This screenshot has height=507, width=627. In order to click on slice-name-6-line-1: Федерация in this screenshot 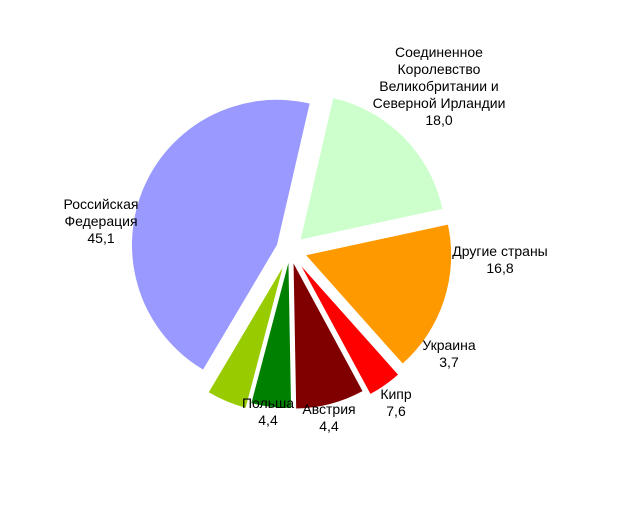, I will do `click(100, 221)`.